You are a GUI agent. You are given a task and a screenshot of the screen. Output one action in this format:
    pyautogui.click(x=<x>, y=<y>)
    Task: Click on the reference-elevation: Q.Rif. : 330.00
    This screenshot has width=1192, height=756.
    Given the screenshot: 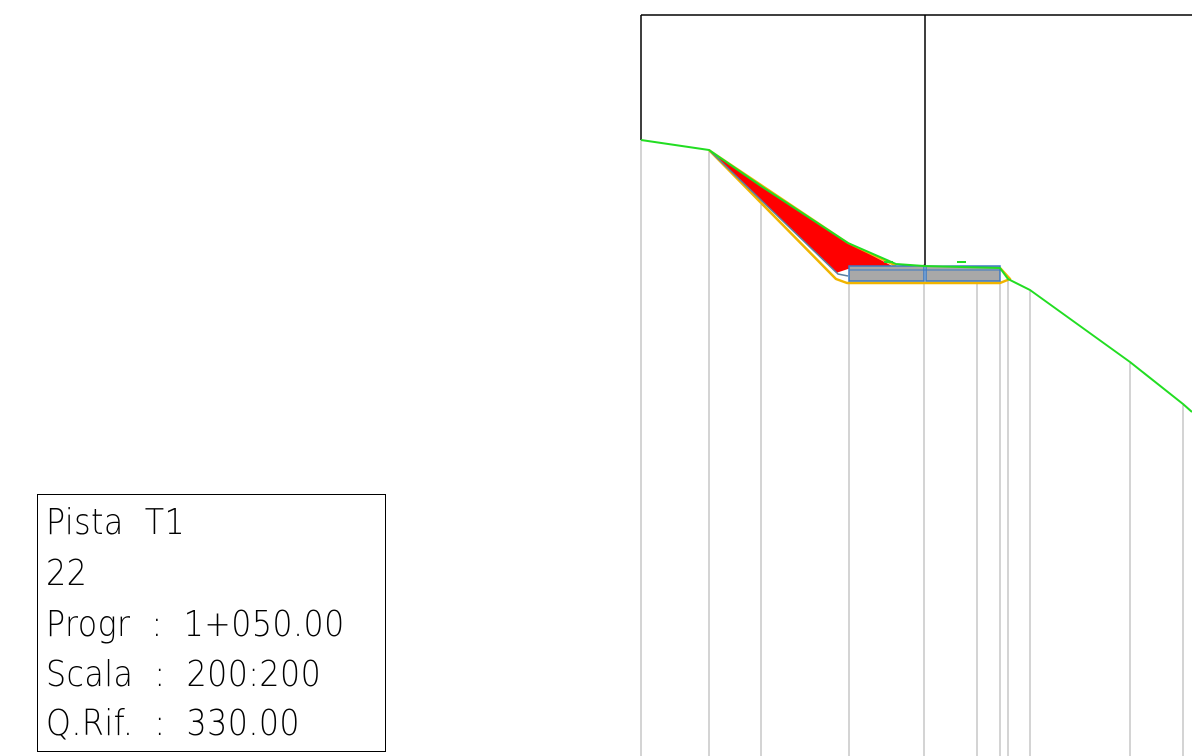 What is the action you would take?
    pyautogui.click(x=173, y=723)
    